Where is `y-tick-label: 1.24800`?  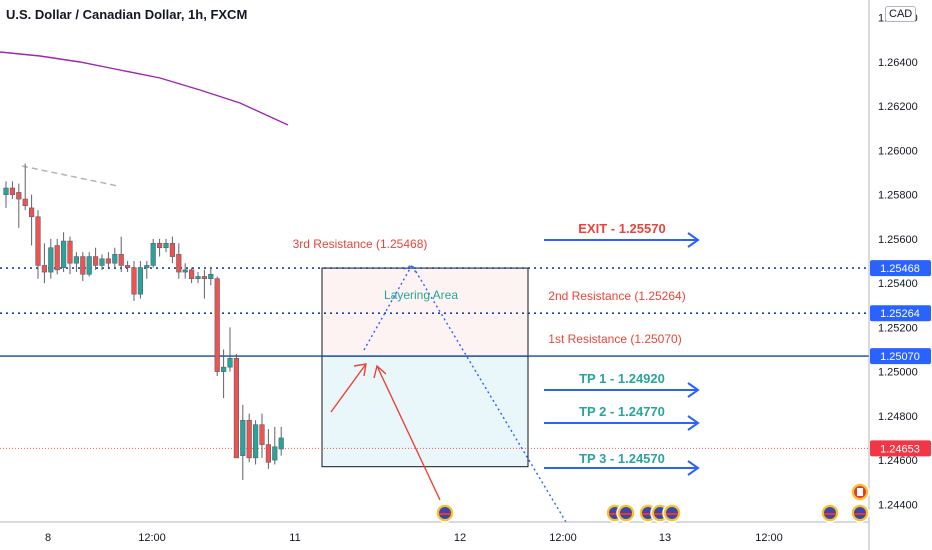 y-tick-label: 1.24800 is located at coordinates (898, 417).